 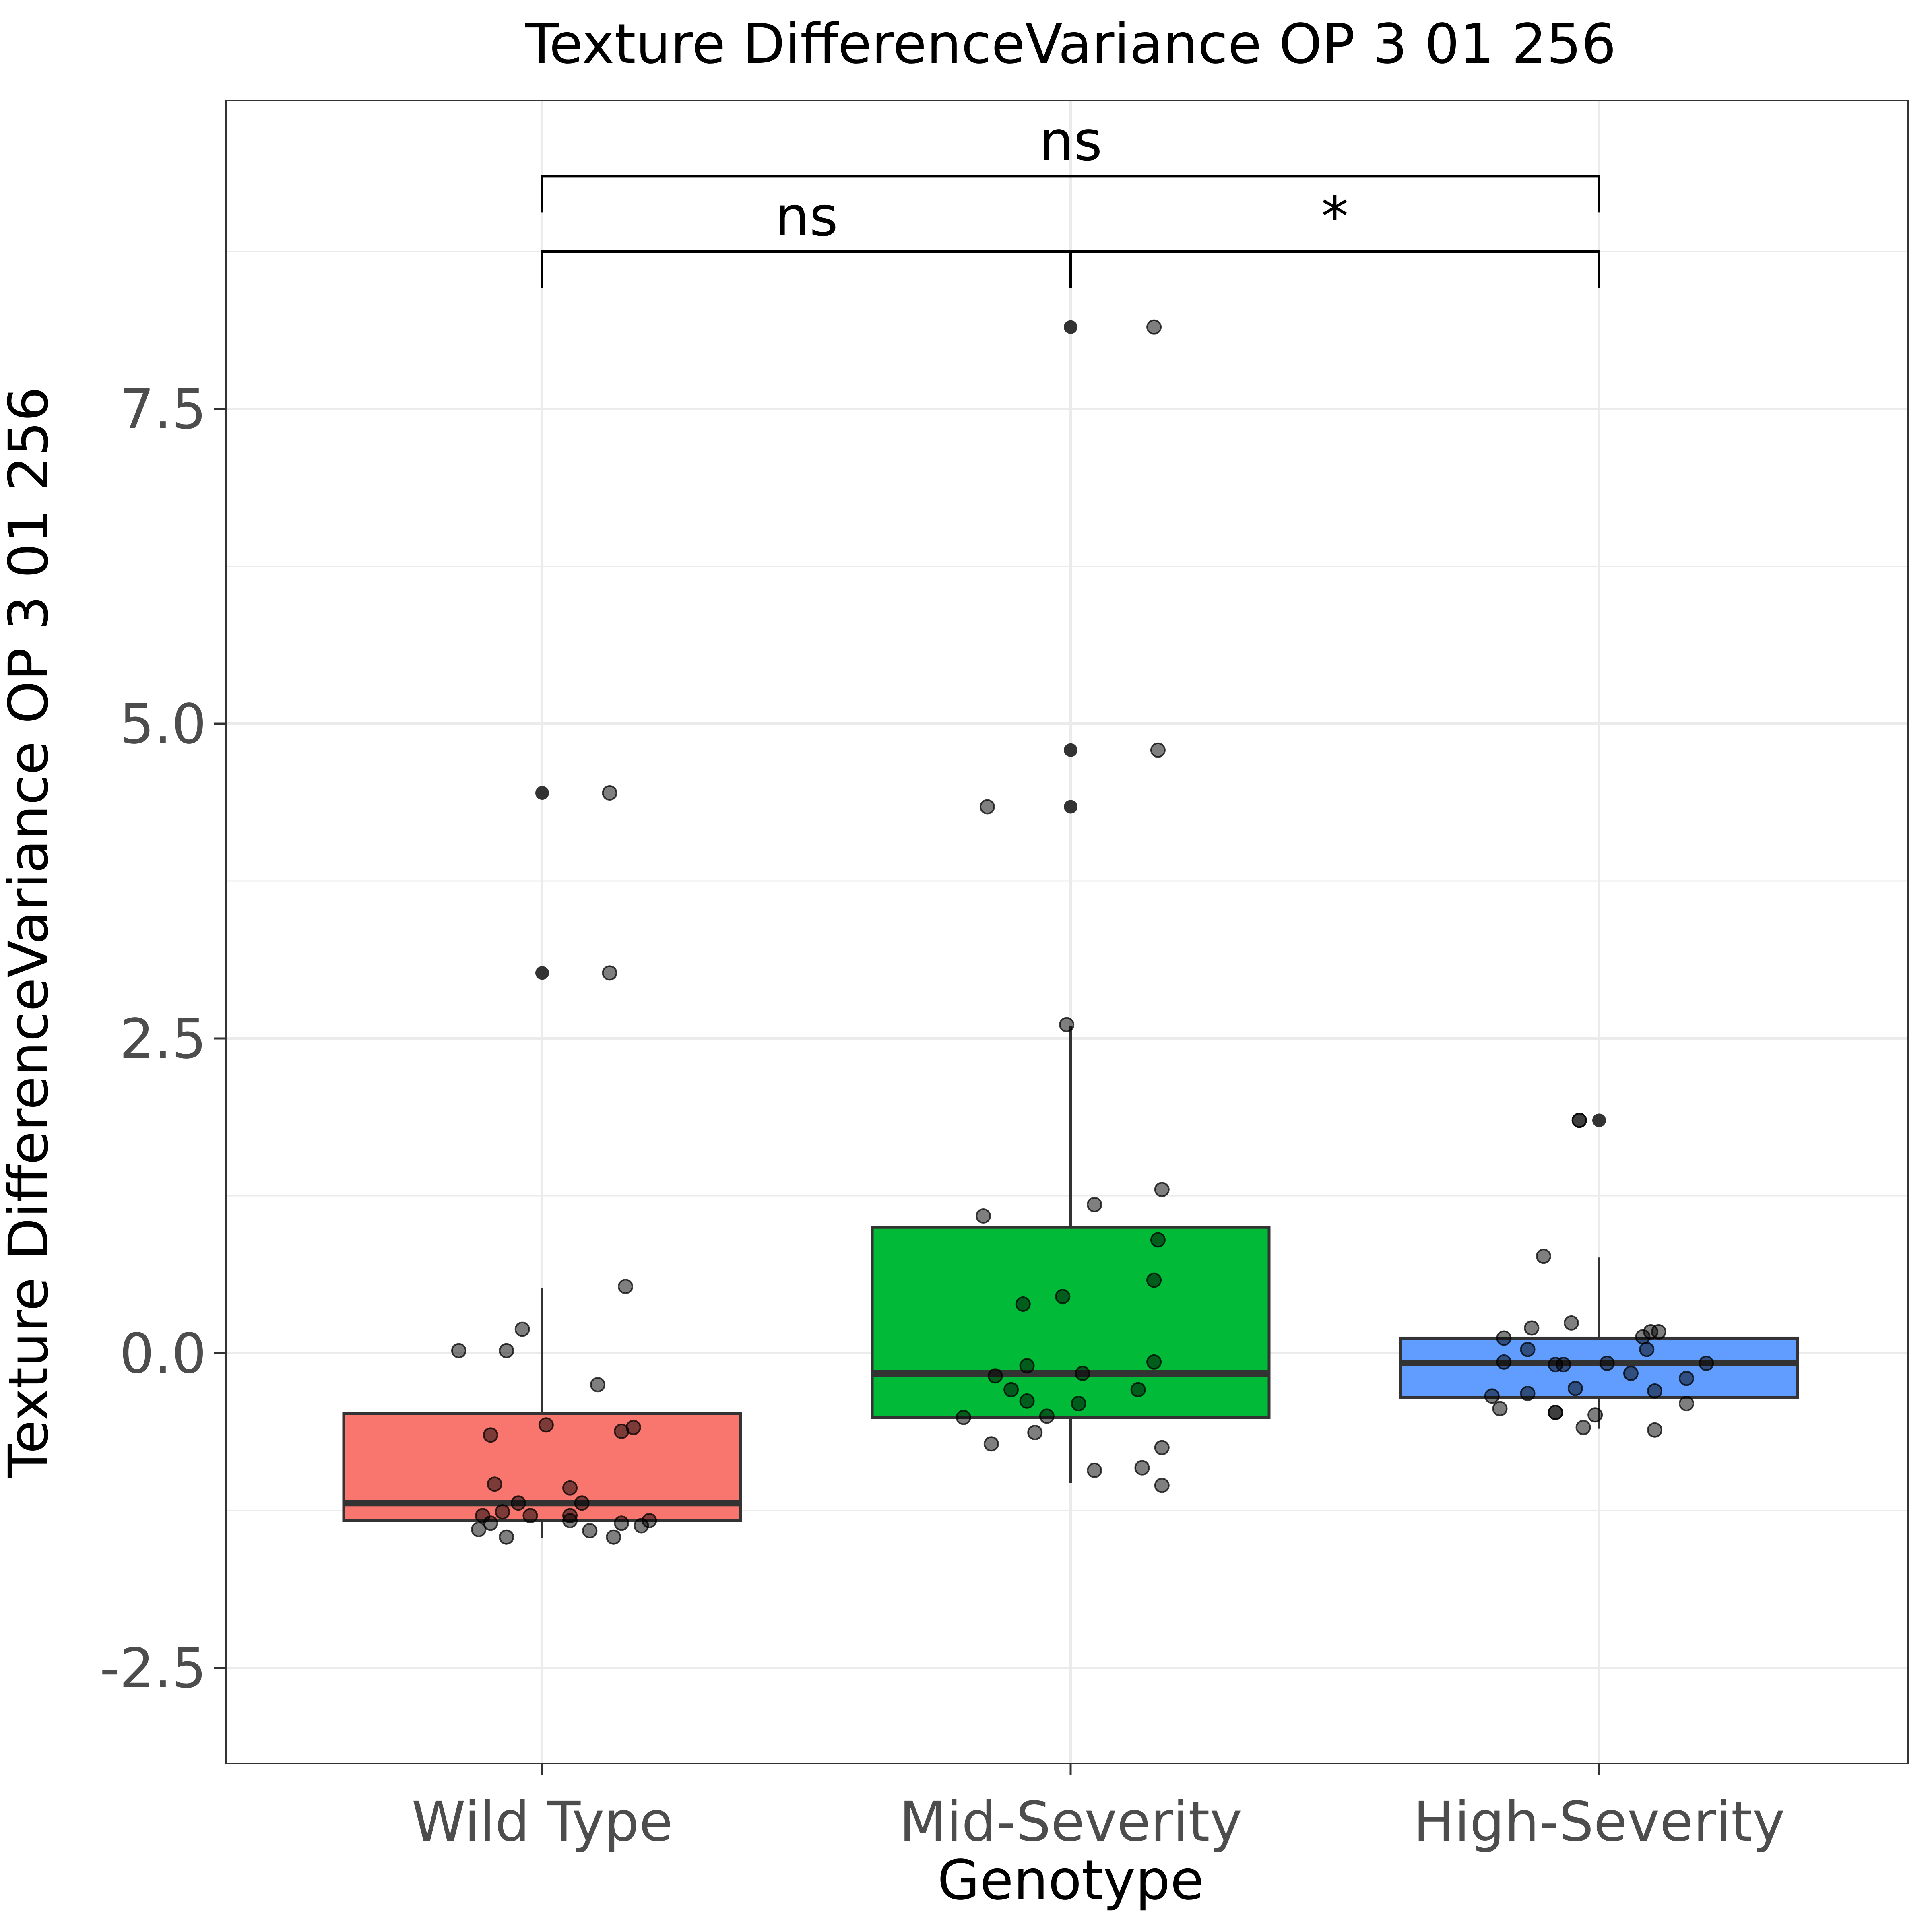 I want to click on x-axis: Wild Type Mid-Severity High-Severity, so click(x=1098, y=1808).